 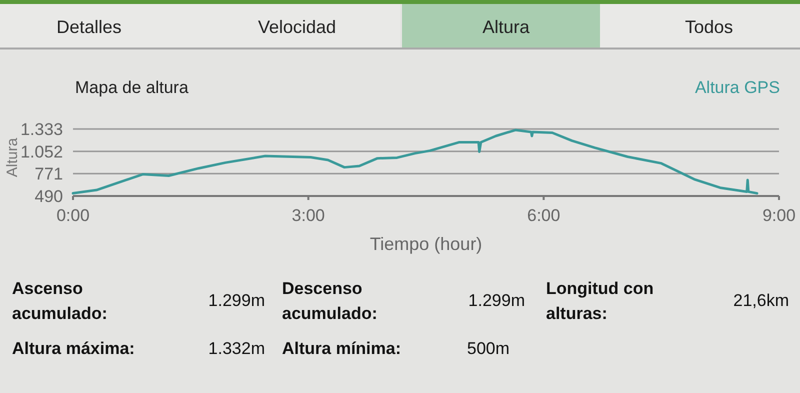 What do you see at coordinates (737, 87) in the screenshot?
I see `text: Altura GPS` at bounding box center [737, 87].